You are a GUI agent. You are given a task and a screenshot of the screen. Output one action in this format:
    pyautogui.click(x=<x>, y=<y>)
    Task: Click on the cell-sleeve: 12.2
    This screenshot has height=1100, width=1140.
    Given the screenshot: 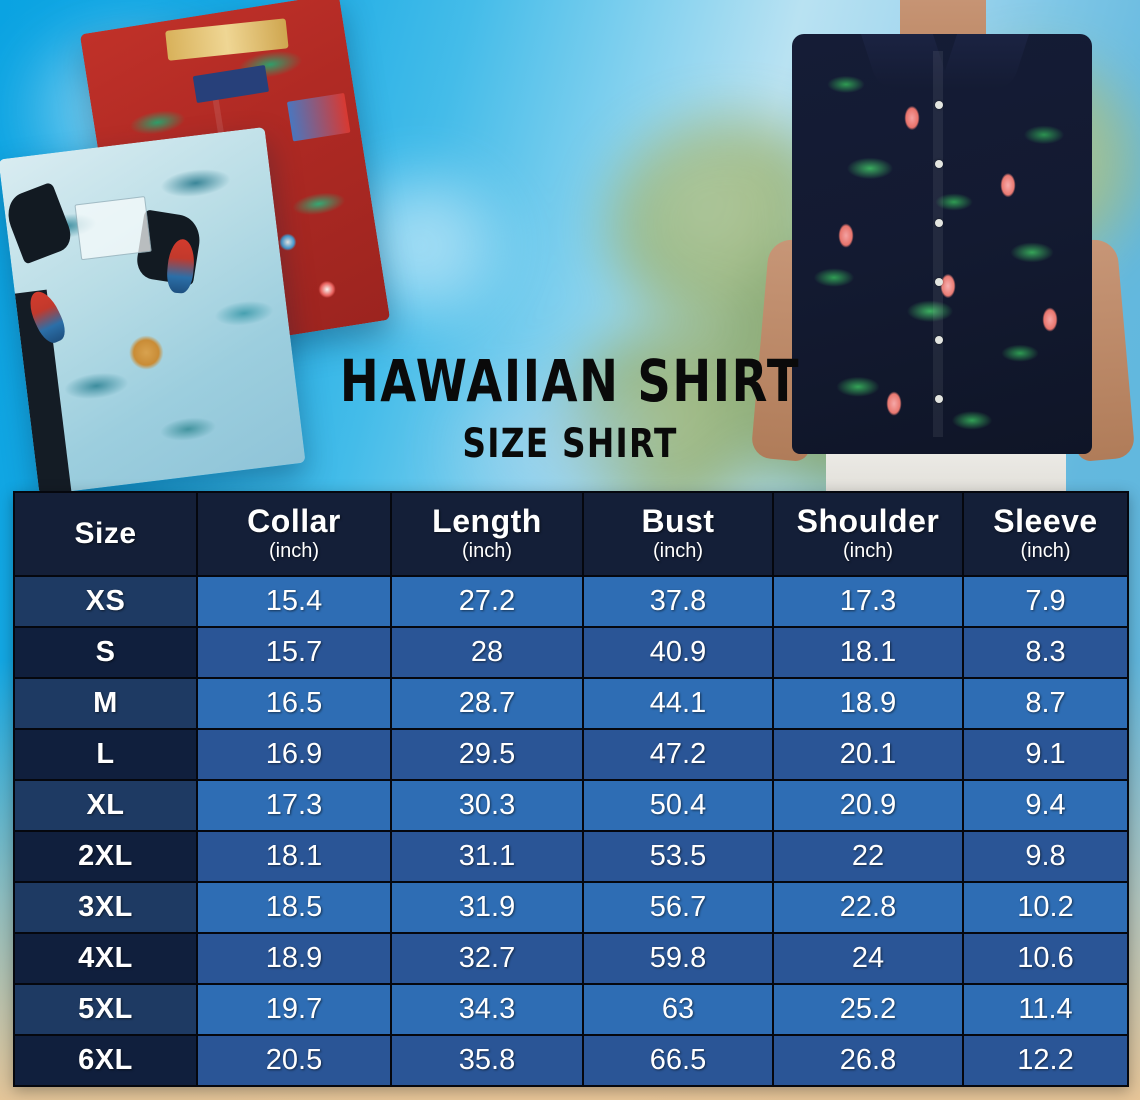 What is the action you would take?
    pyautogui.click(x=1045, y=1060)
    